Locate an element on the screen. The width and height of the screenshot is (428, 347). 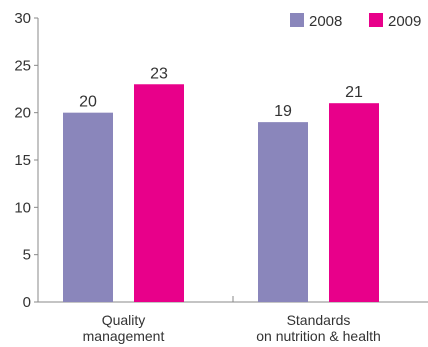
x-category-label: management is located at coordinates (124, 336).